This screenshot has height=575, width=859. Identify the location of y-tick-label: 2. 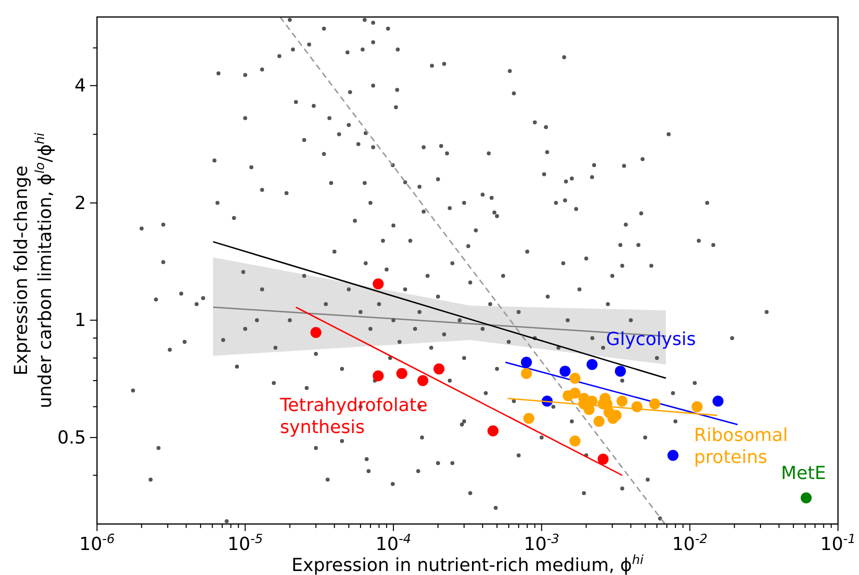
(80, 203).